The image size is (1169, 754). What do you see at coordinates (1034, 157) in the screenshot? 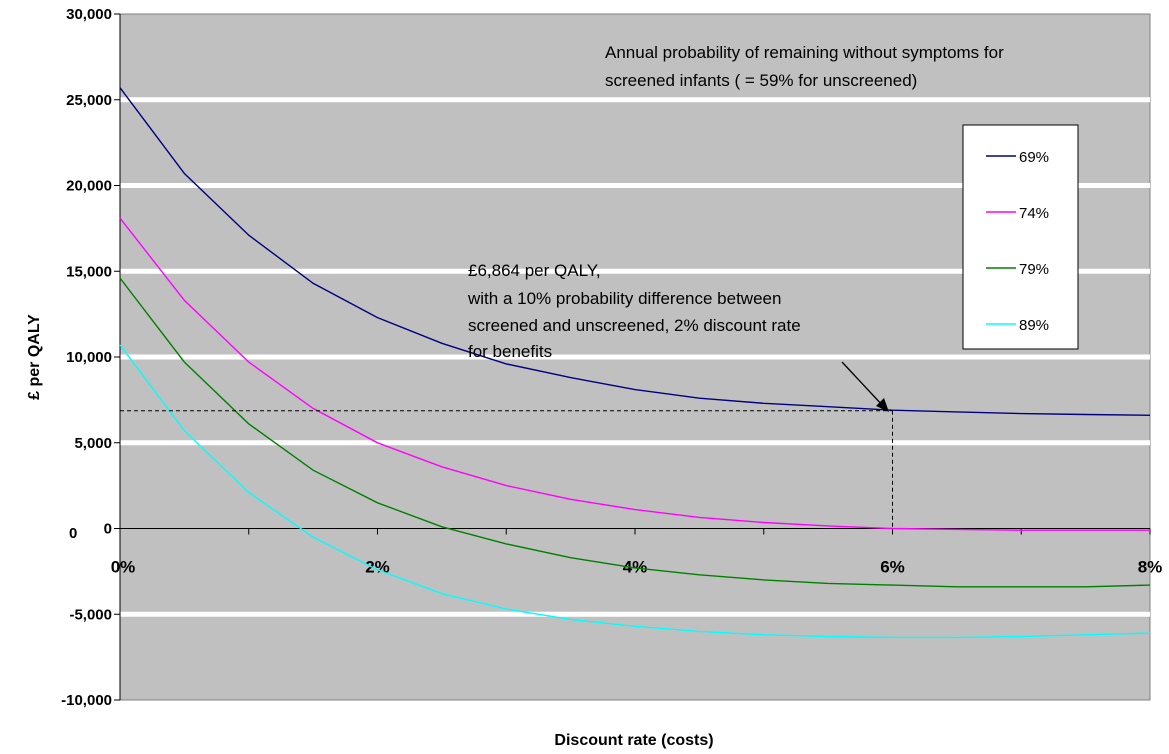
I see `legend-label: 69%` at bounding box center [1034, 157].